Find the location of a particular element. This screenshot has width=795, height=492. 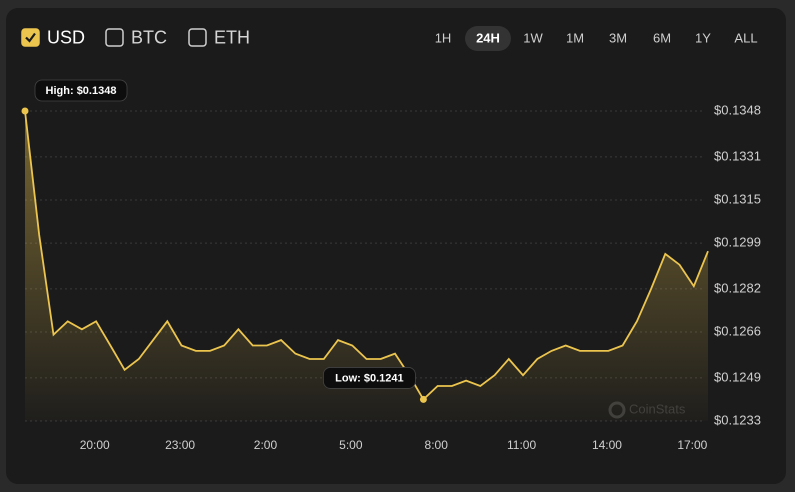

y-tick-label: $0.1249 is located at coordinates (737, 376).